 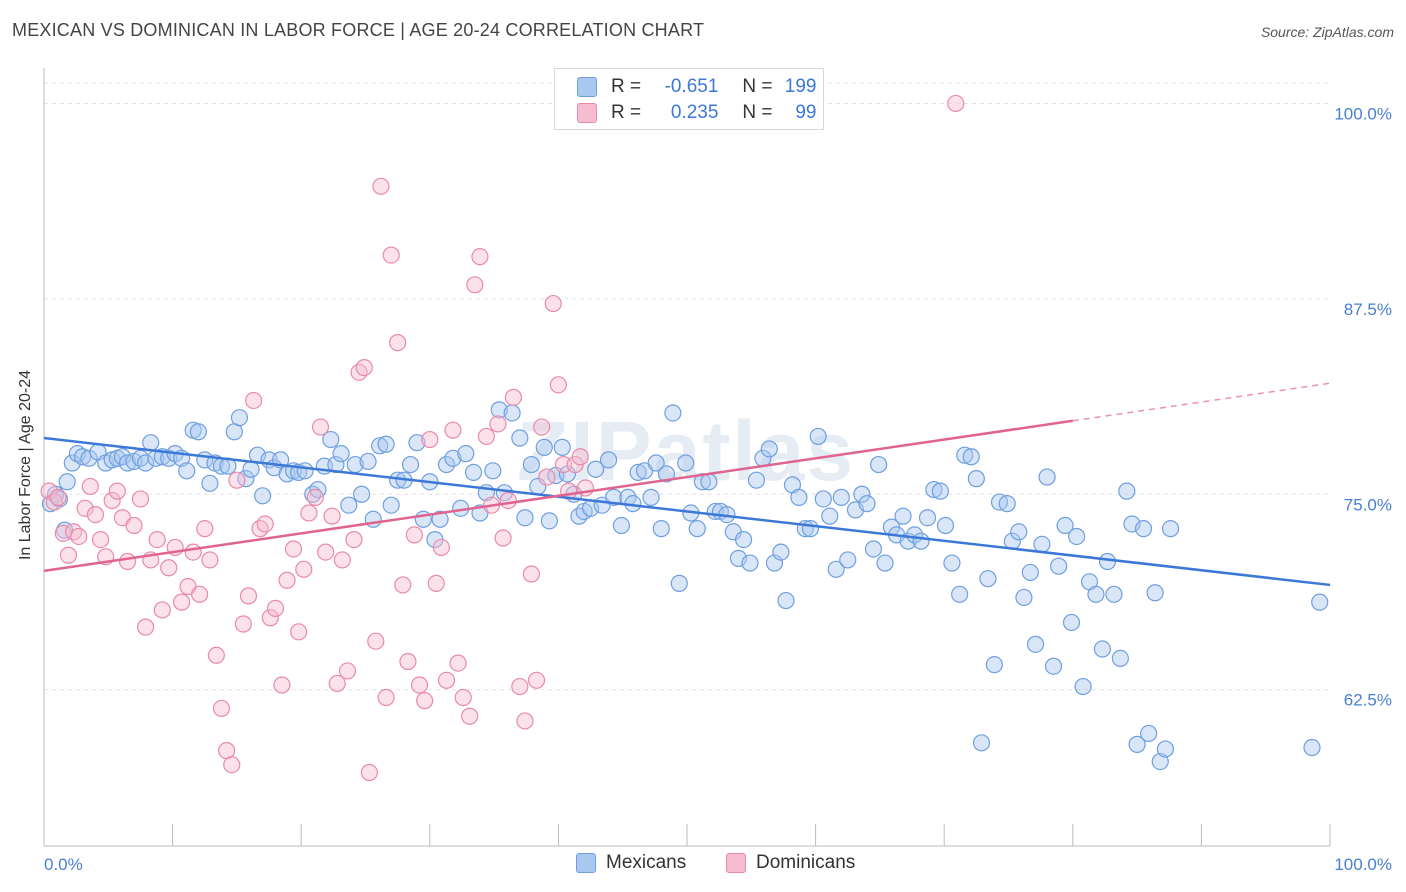 What do you see at coordinates (757, 86) in the screenshot?
I see `n-label: N =` at bounding box center [757, 86].